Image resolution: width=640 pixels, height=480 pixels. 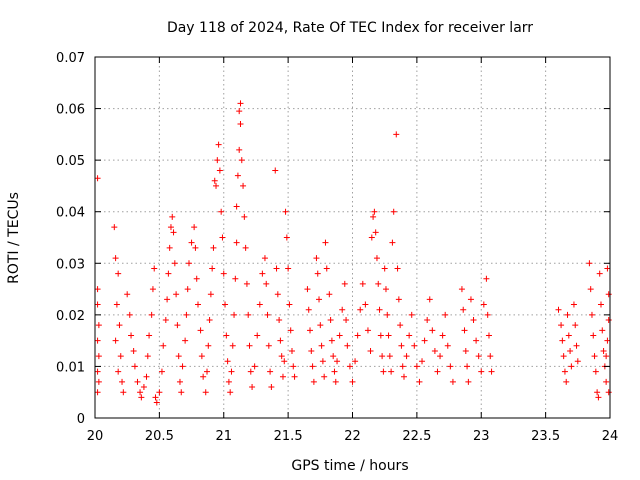 I want to click on x-tick-label: 23.5, so click(x=545, y=436).